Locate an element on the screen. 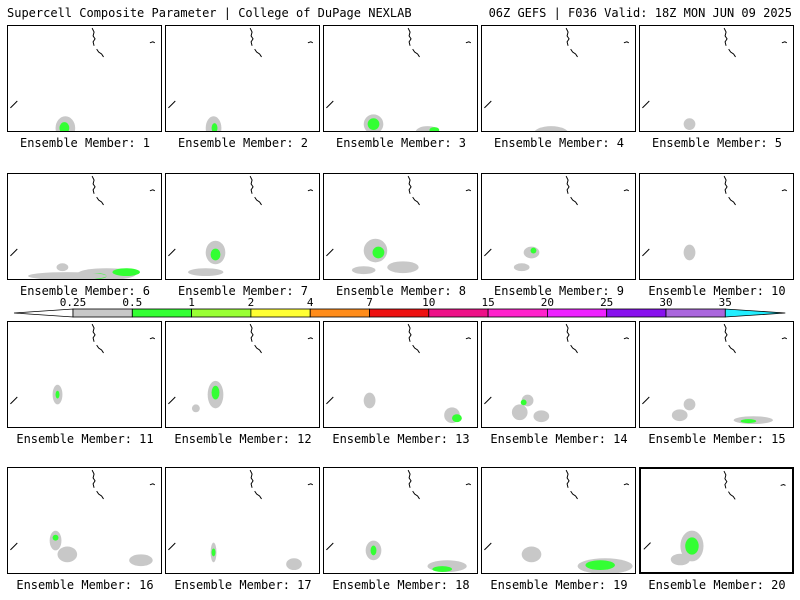 The width and height of the screenshot is (800, 600). colorbar-segment-over is located at coordinates (755, 313).